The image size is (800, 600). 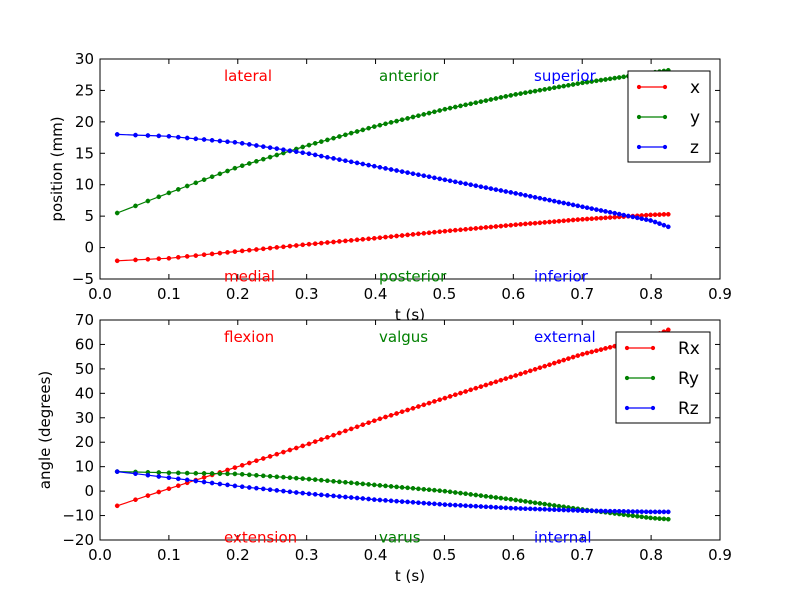 What do you see at coordinates (89, 216) in the screenshot?
I see `y-tick-label: 5` at bounding box center [89, 216].